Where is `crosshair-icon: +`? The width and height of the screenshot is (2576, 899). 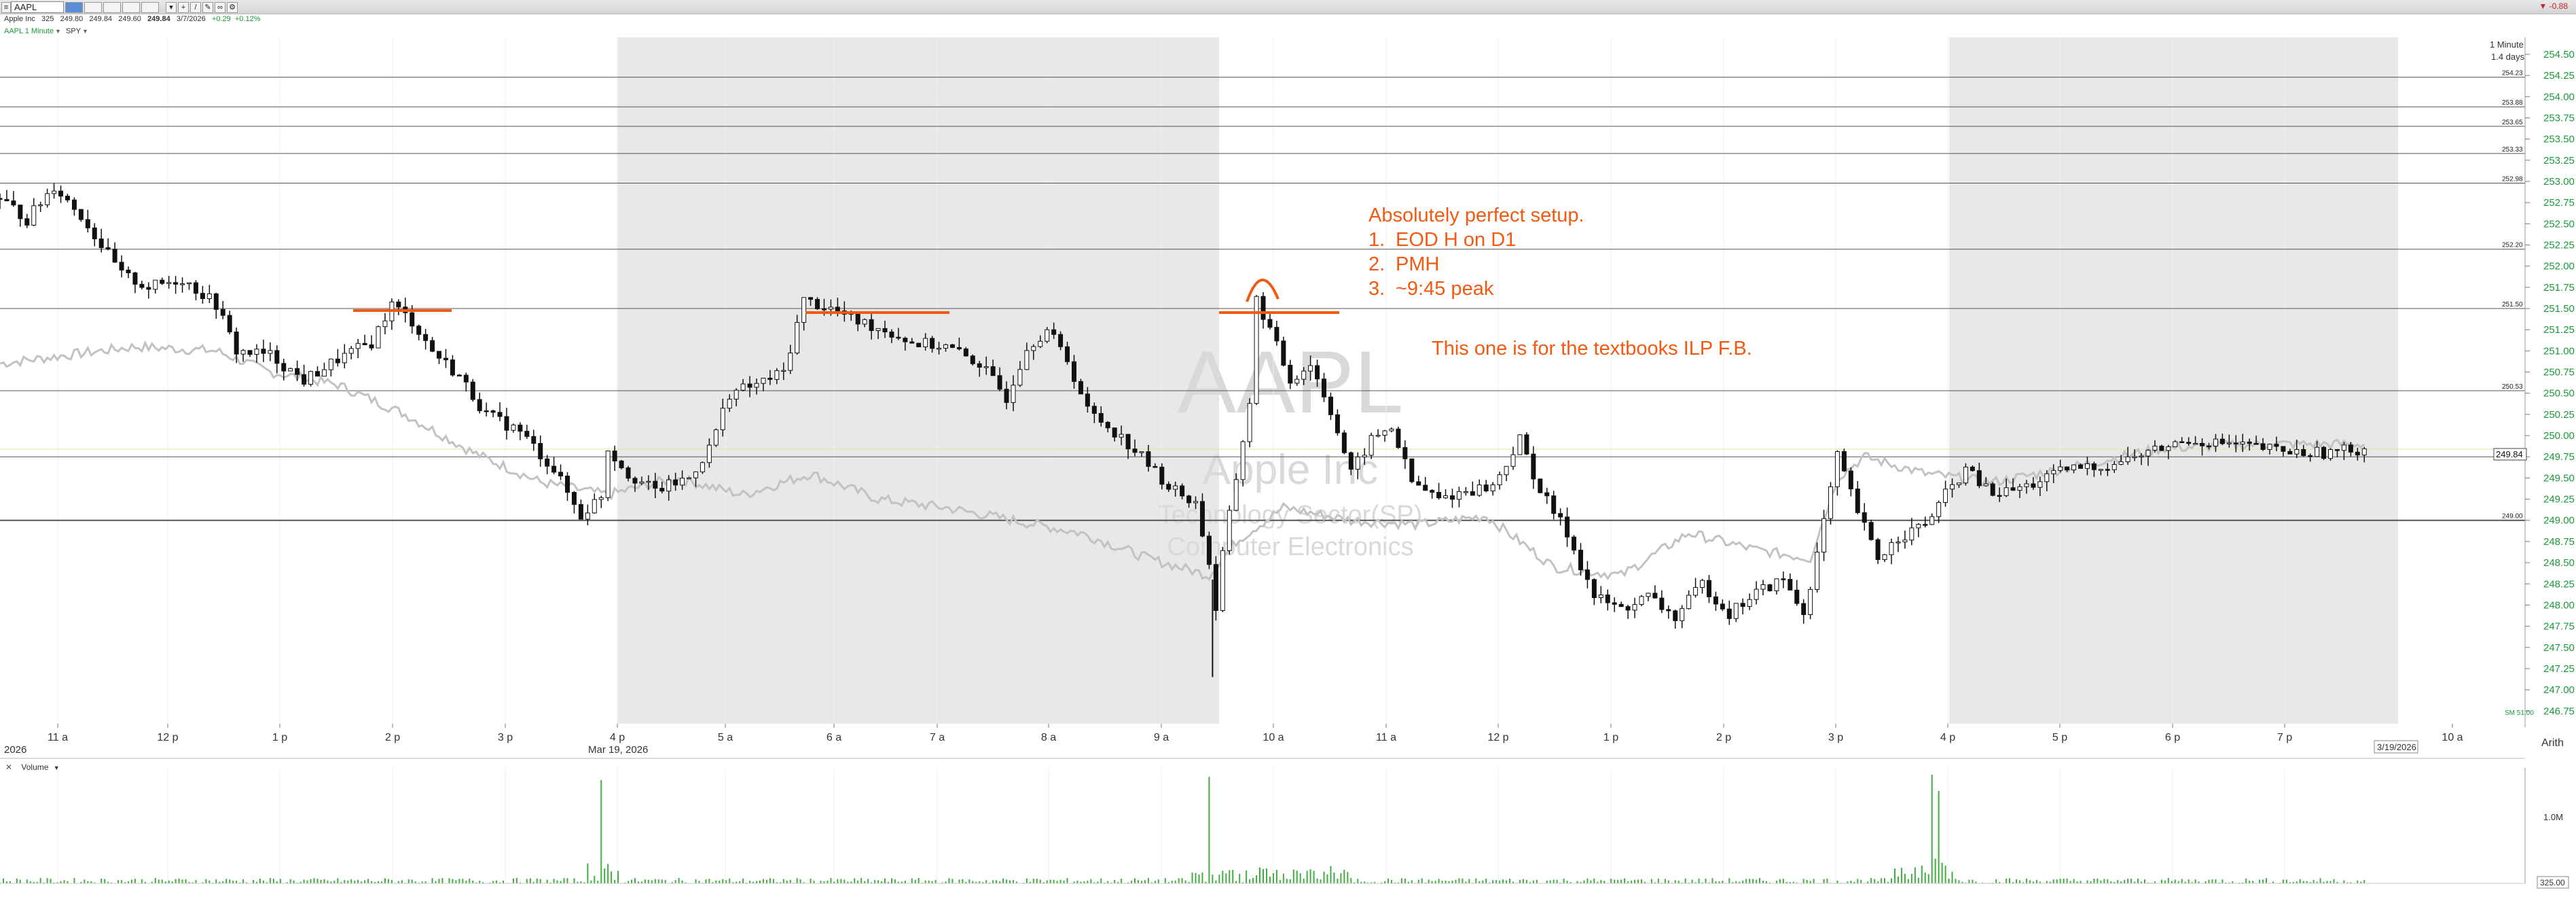 crosshair-icon: + is located at coordinates (183, 8).